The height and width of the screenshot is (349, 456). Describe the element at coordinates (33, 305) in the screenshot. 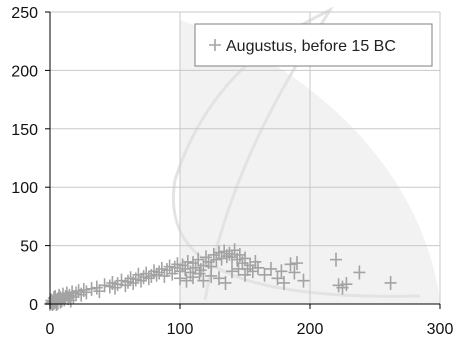

I see `y-tick-label: 0` at that location.